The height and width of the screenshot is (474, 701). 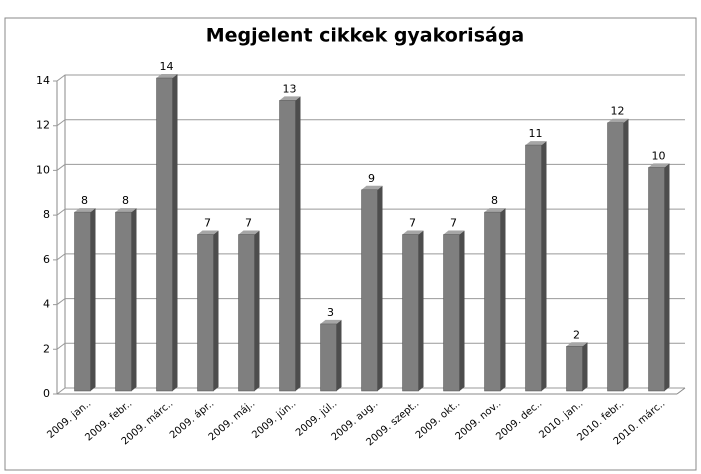 I want to click on data-label: 9, so click(x=371, y=178).